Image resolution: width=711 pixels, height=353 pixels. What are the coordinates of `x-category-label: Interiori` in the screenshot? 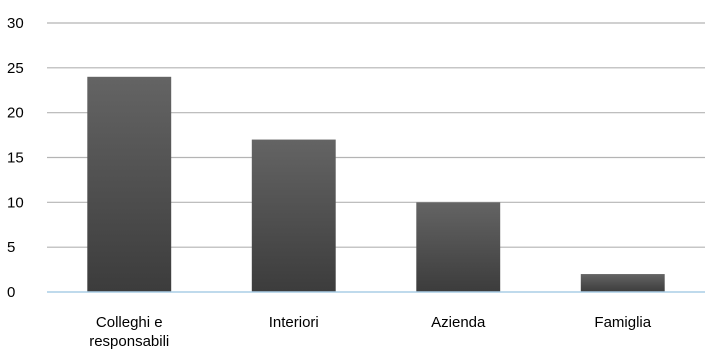 It's located at (294, 322).